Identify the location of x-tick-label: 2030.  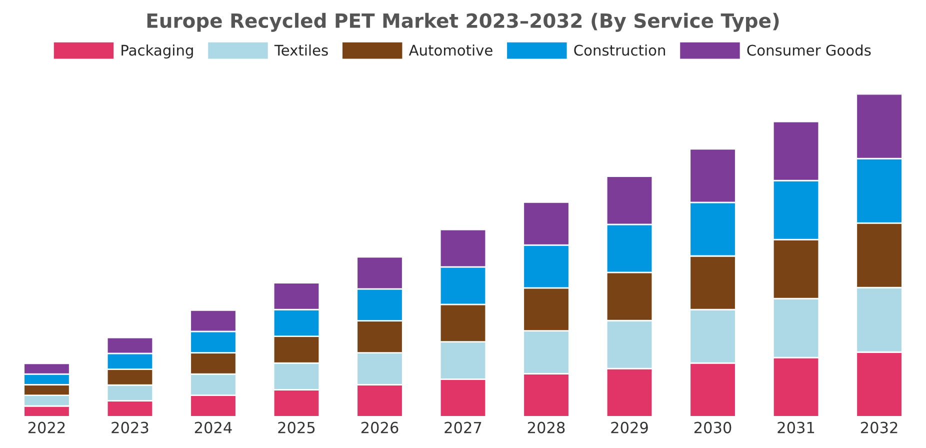
(713, 428).